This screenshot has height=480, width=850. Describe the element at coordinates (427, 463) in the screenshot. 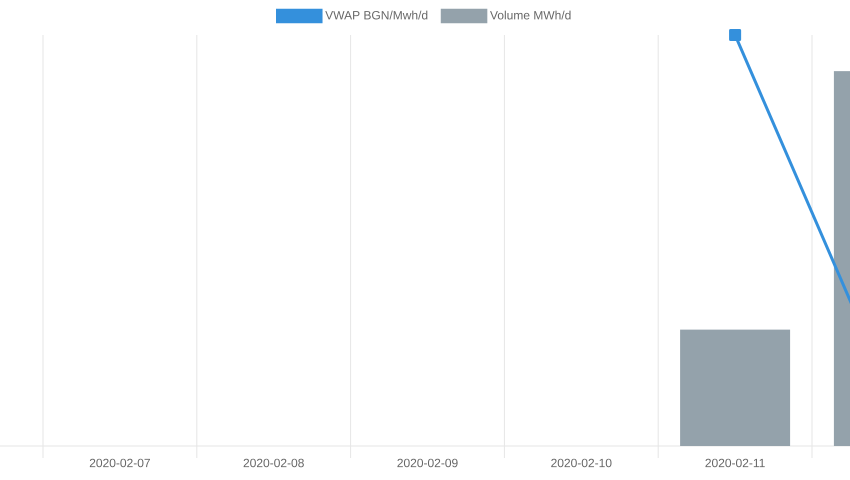

I see `x-tick-label: 2020-02-09` at that location.